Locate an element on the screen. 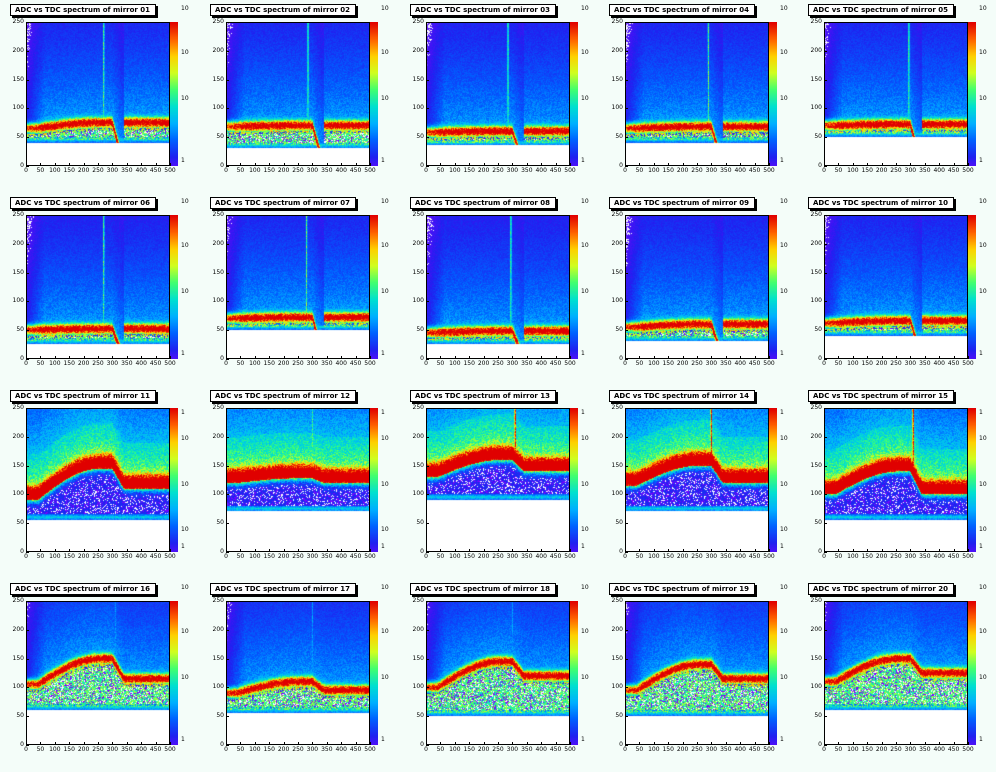 Image resolution: width=996 pixels, height=772 pixels. panel-title: ADC vs TDC spectrum of mirror 10 is located at coordinates (881, 203).